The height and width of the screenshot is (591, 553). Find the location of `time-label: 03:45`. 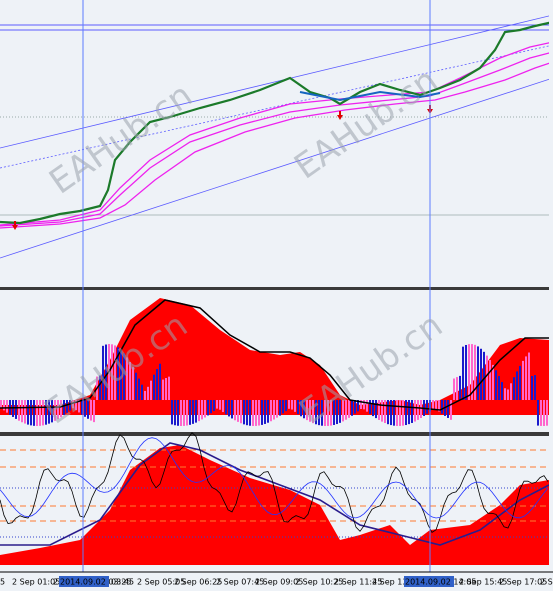

time-label: 03:45 is located at coordinates (122, 582).